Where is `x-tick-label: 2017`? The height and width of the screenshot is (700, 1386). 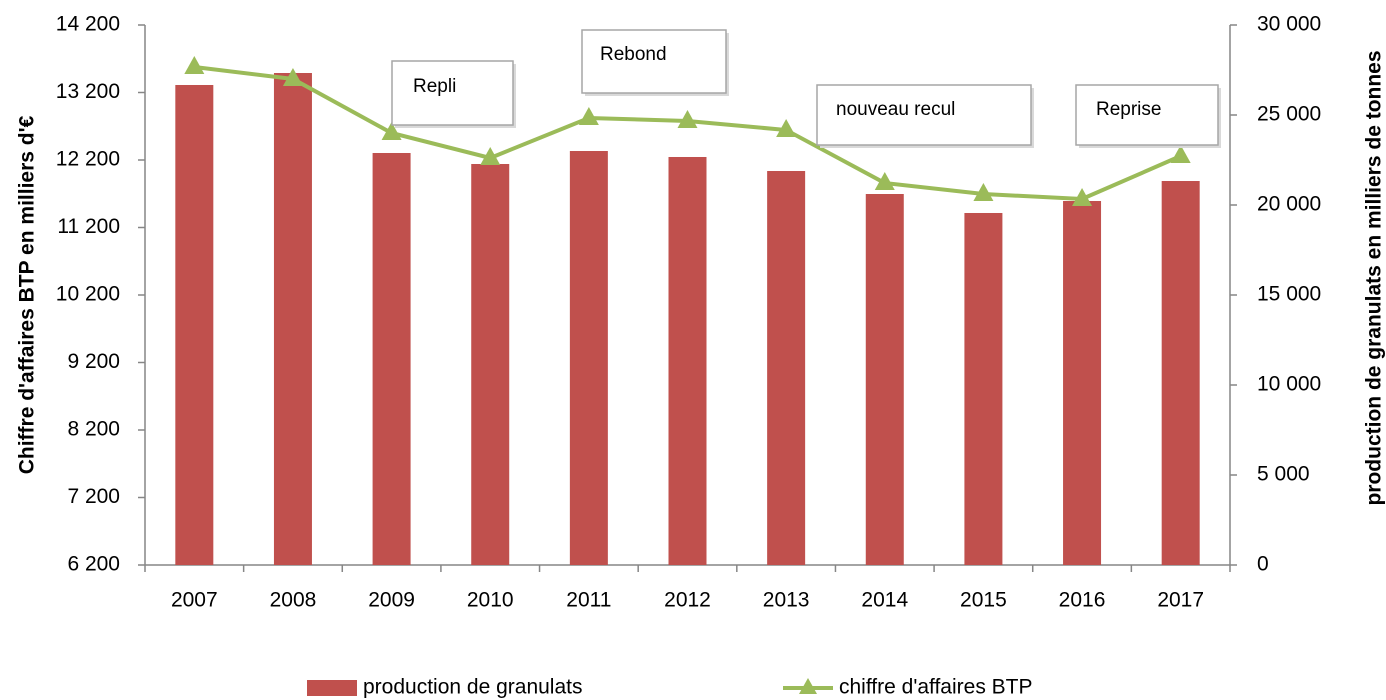 x-tick-label: 2017 is located at coordinates (1180, 600).